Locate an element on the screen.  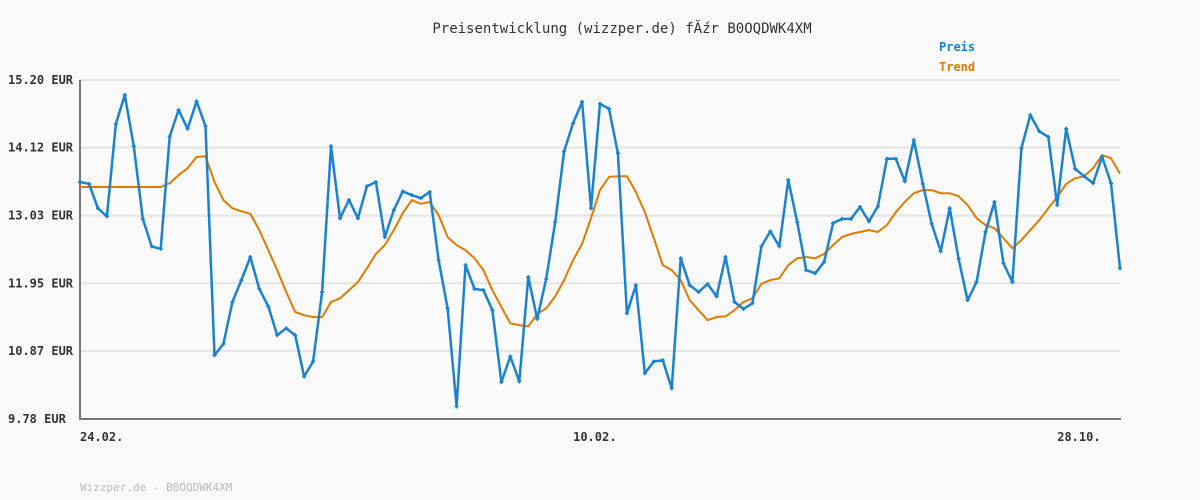
x-tick-label: 24.02. is located at coordinates (101, 437).